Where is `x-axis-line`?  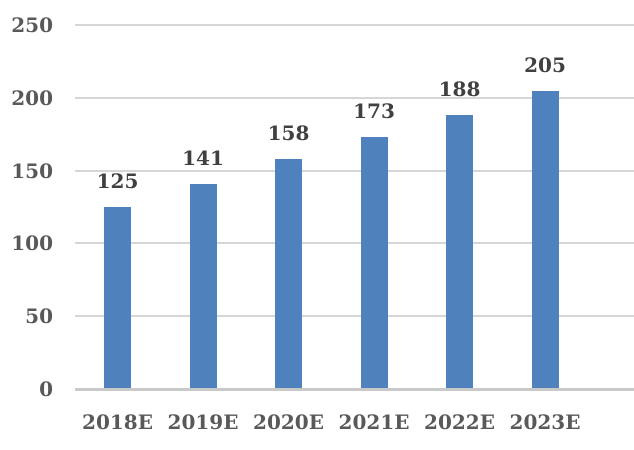 x-axis-line is located at coordinates (354, 389).